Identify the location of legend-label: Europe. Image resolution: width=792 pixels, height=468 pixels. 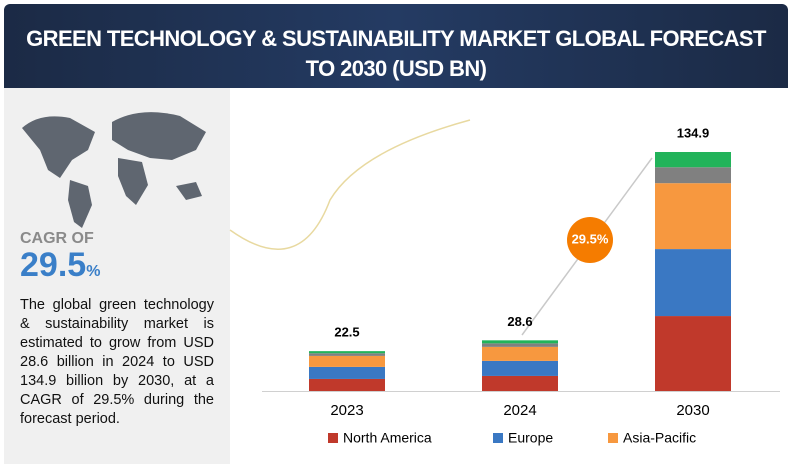
(530, 438).